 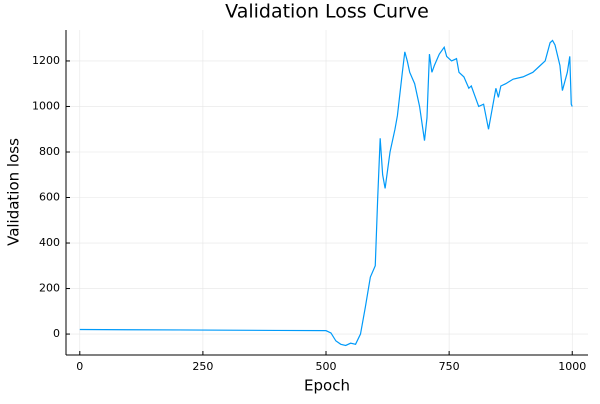 What do you see at coordinates (327, 12) in the screenshot?
I see `chart-title: Validation Loss Curve` at bounding box center [327, 12].